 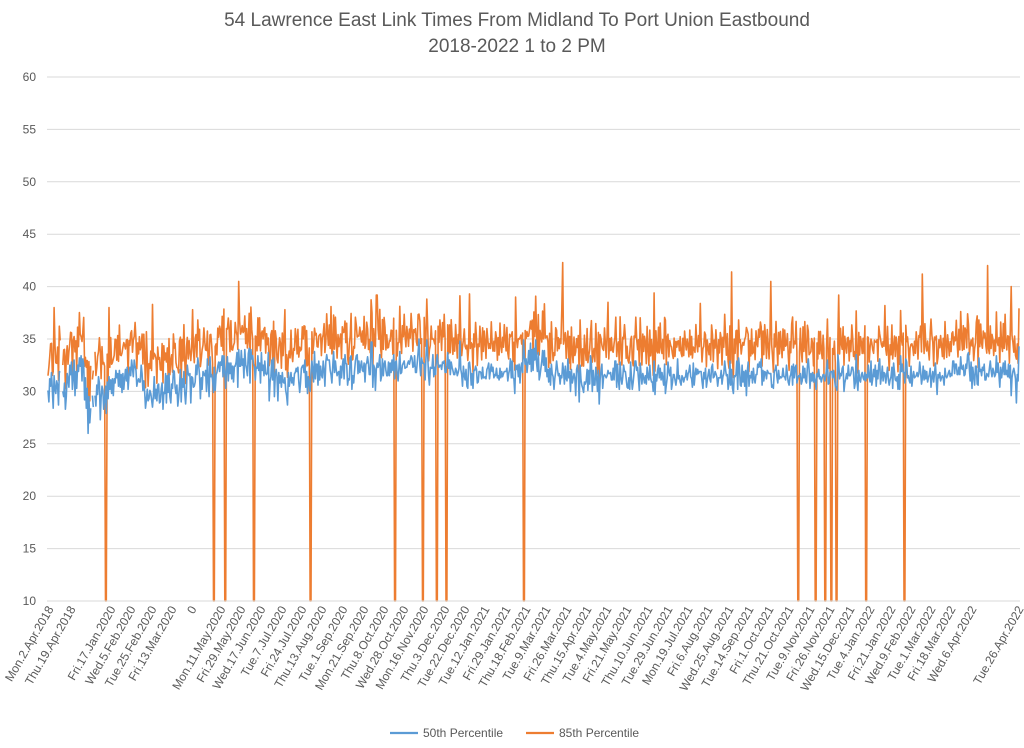 I want to click on y-tick-label: 20, so click(x=30, y=496).